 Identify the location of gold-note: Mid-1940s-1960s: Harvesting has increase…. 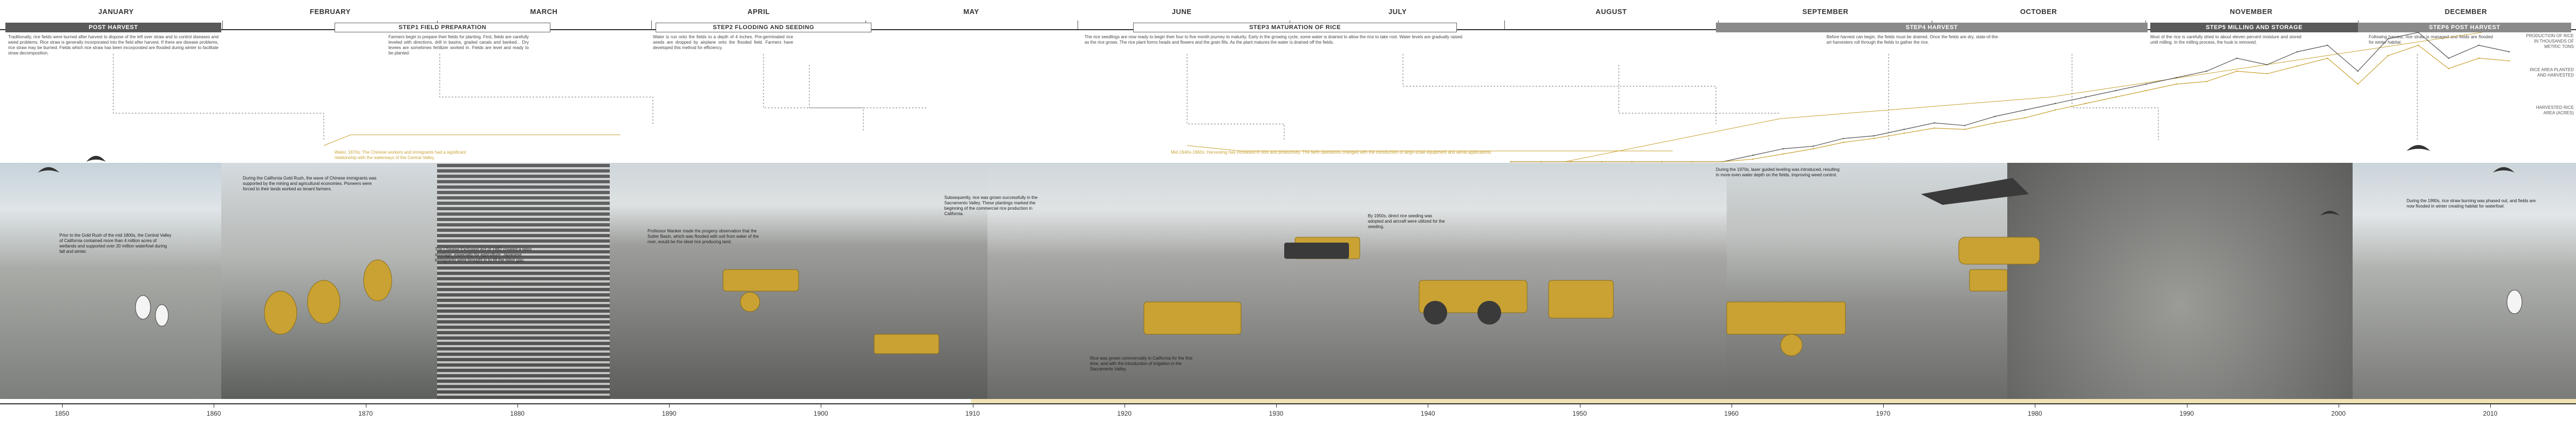
(1332, 153).